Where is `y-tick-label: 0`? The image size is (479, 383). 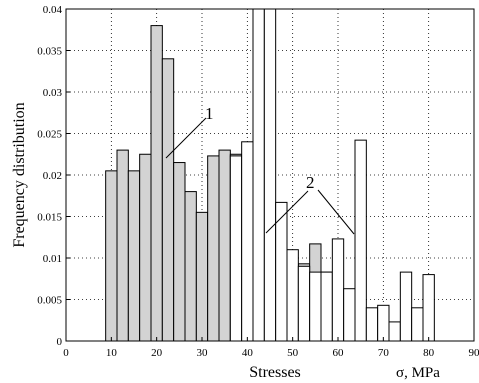 y-tick-label: 0 is located at coordinates (60, 342).